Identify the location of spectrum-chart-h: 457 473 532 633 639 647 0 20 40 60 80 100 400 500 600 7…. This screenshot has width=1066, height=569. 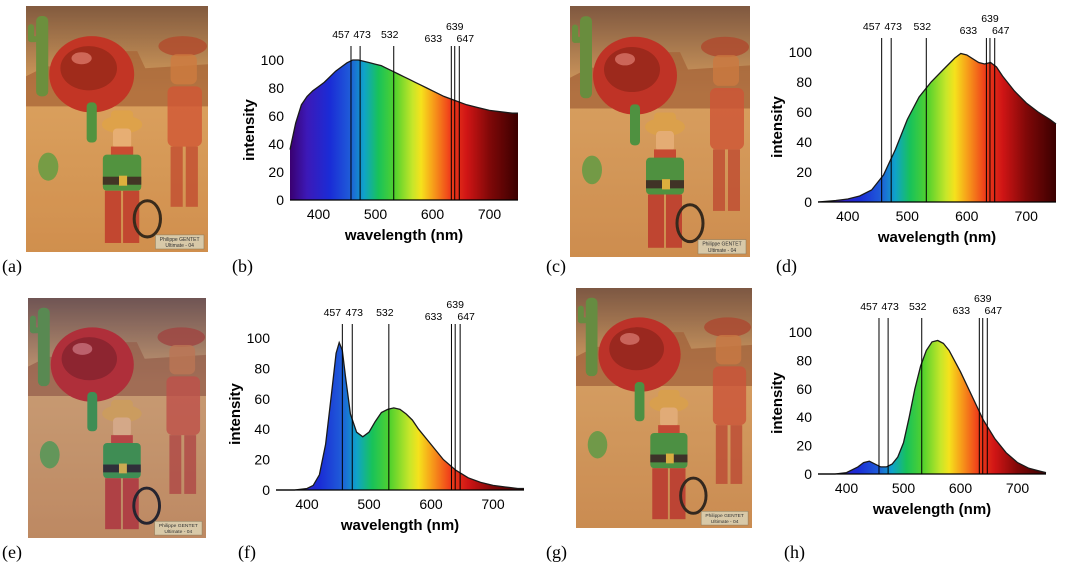
(906, 406).